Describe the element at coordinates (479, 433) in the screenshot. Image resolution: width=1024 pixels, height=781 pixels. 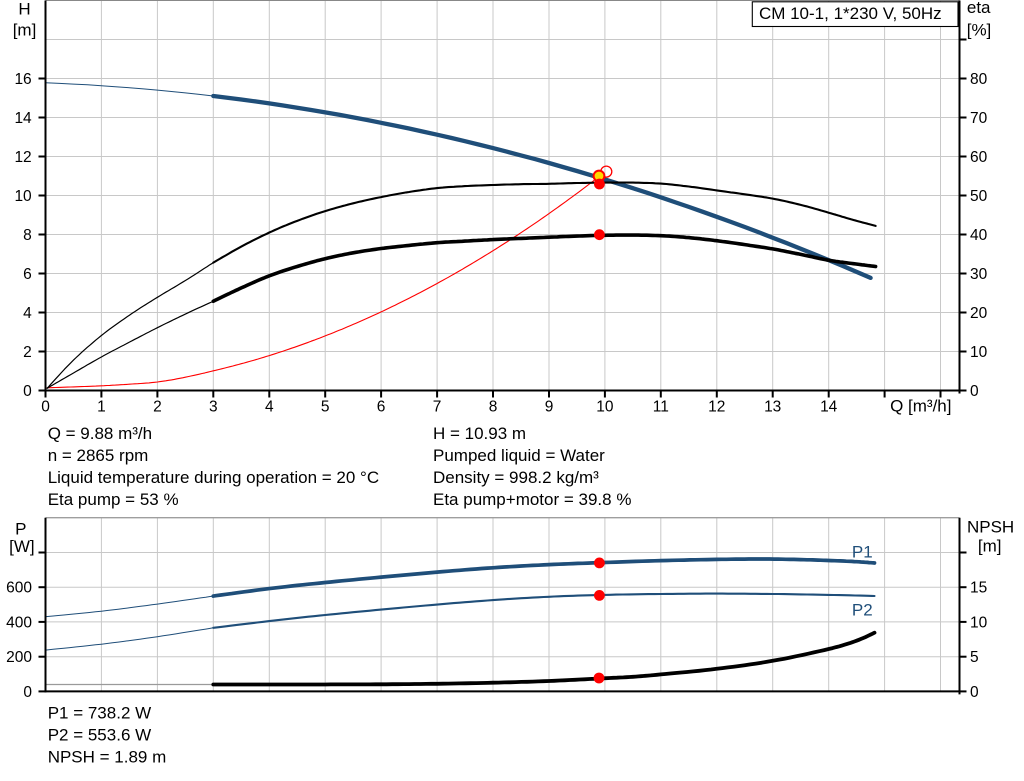
I see `svg-text: H = 10.93 m` at that location.